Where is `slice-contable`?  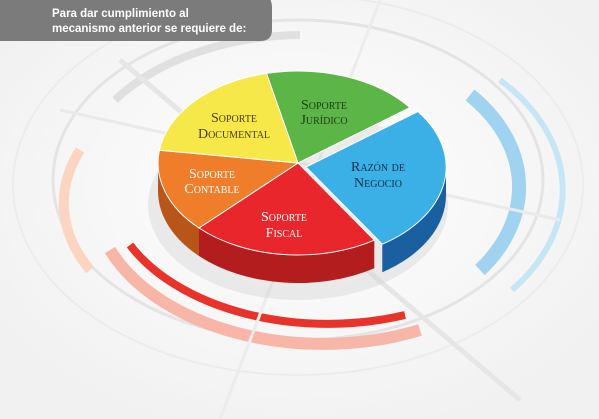
slice-contable is located at coordinates (228, 189).